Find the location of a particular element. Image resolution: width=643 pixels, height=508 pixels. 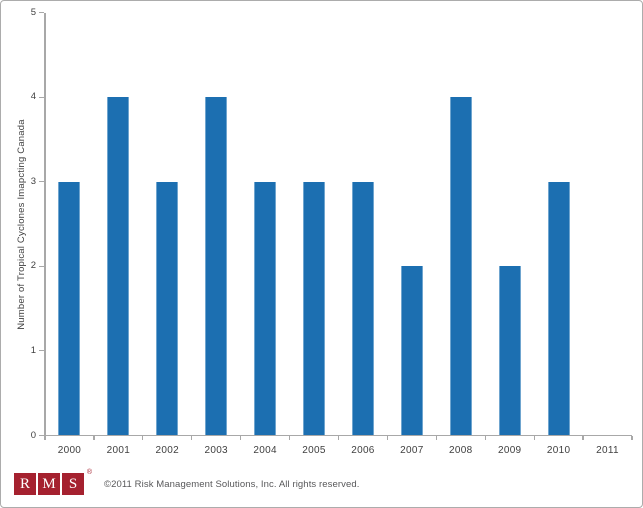

x-tick-label: 2000 is located at coordinates (69, 450).